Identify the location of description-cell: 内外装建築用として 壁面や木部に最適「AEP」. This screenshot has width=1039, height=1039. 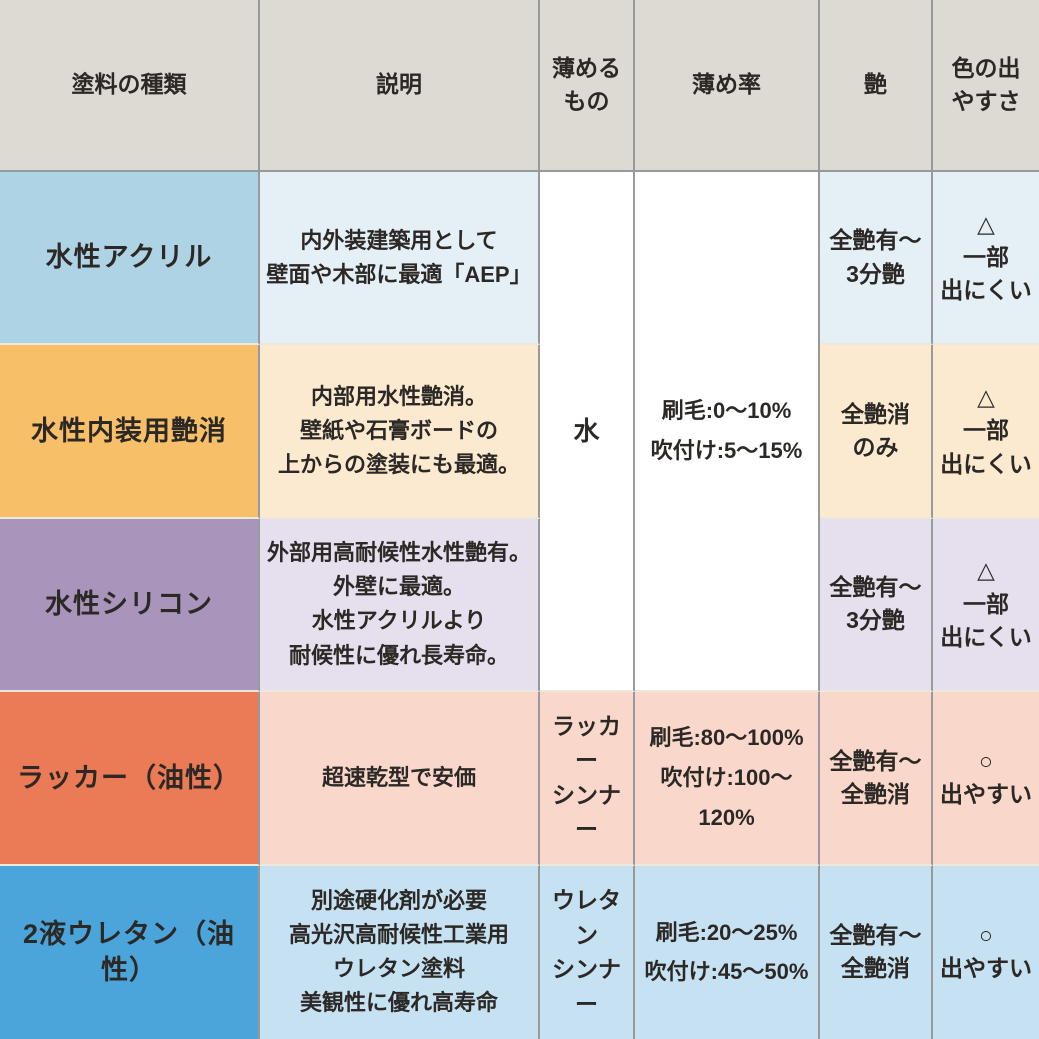
(400, 259).